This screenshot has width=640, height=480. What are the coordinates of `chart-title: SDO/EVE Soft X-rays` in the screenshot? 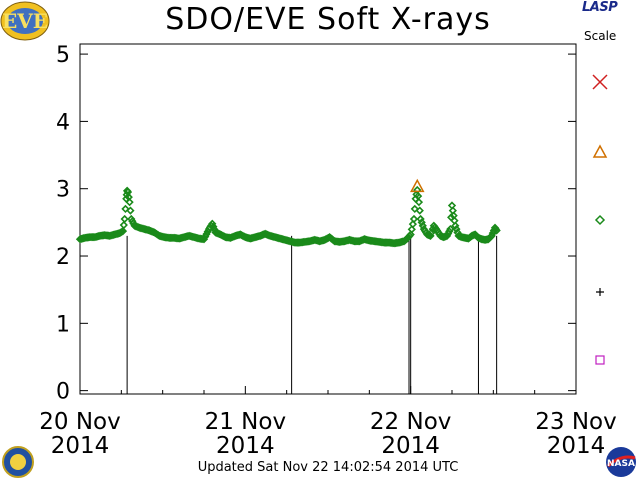 It's located at (328, 19).